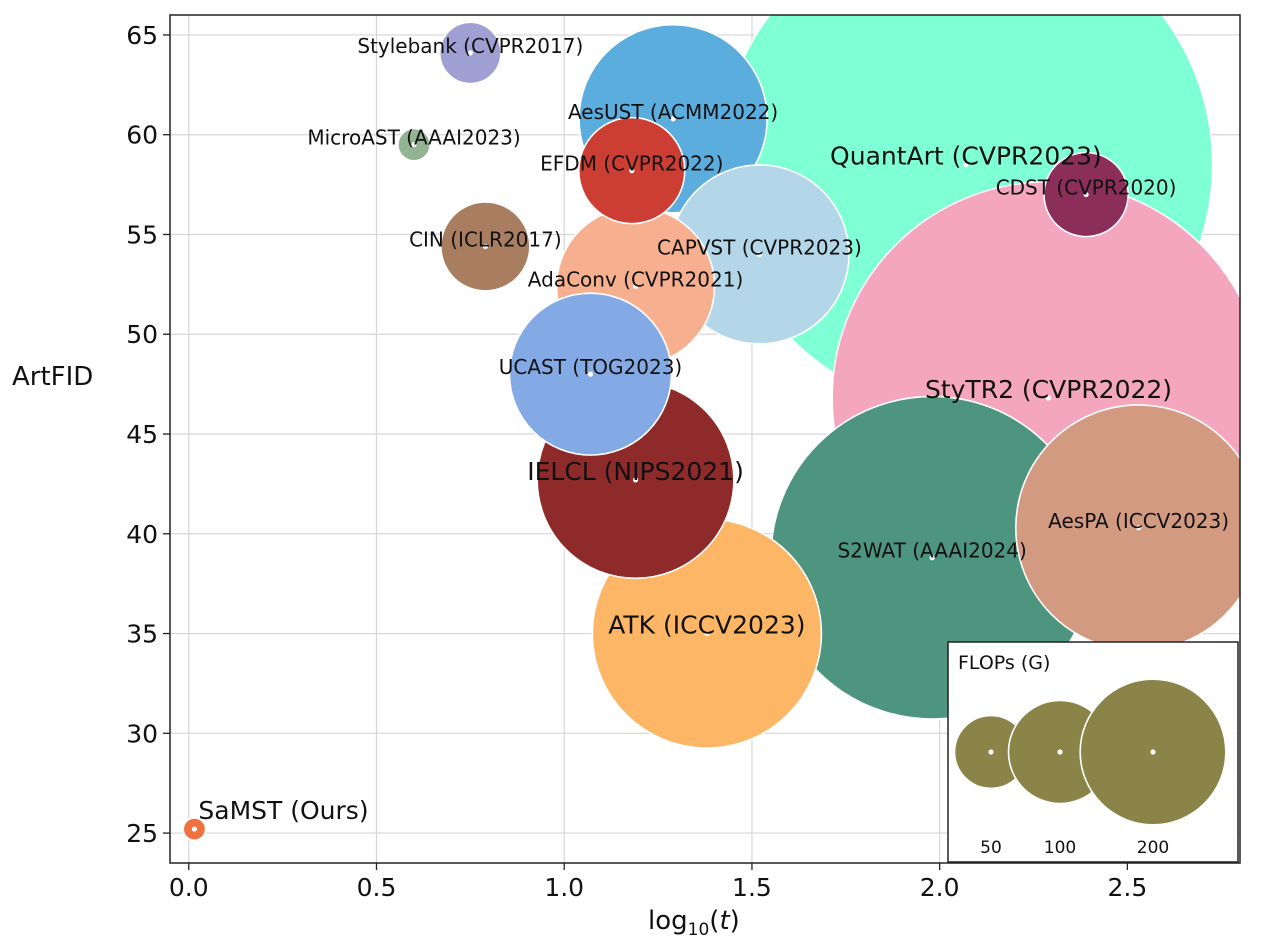 This screenshot has height=950, width=1262. What do you see at coordinates (283, 810) in the screenshot?
I see `bubble-label: SaMST (Ours)` at bounding box center [283, 810].